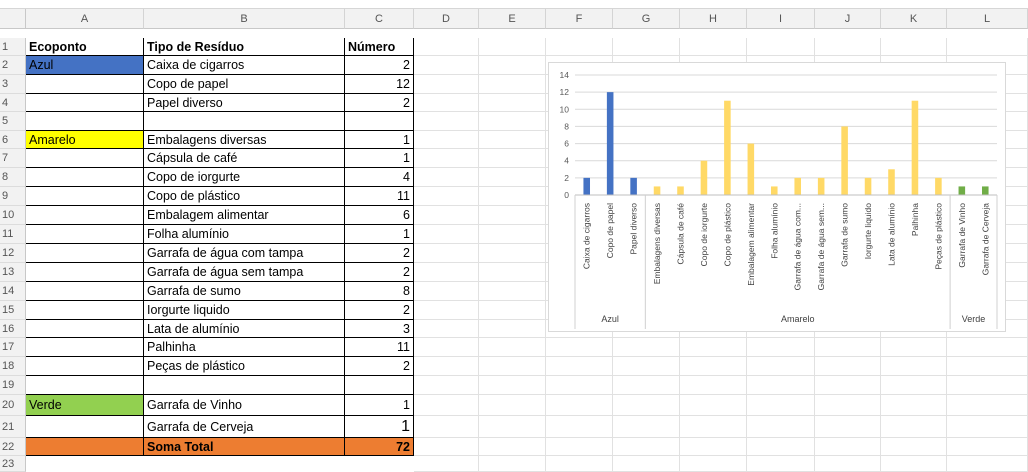  What do you see at coordinates (13, 158) in the screenshot?
I see `row-header-7: 7` at bounding box center [13, 158].